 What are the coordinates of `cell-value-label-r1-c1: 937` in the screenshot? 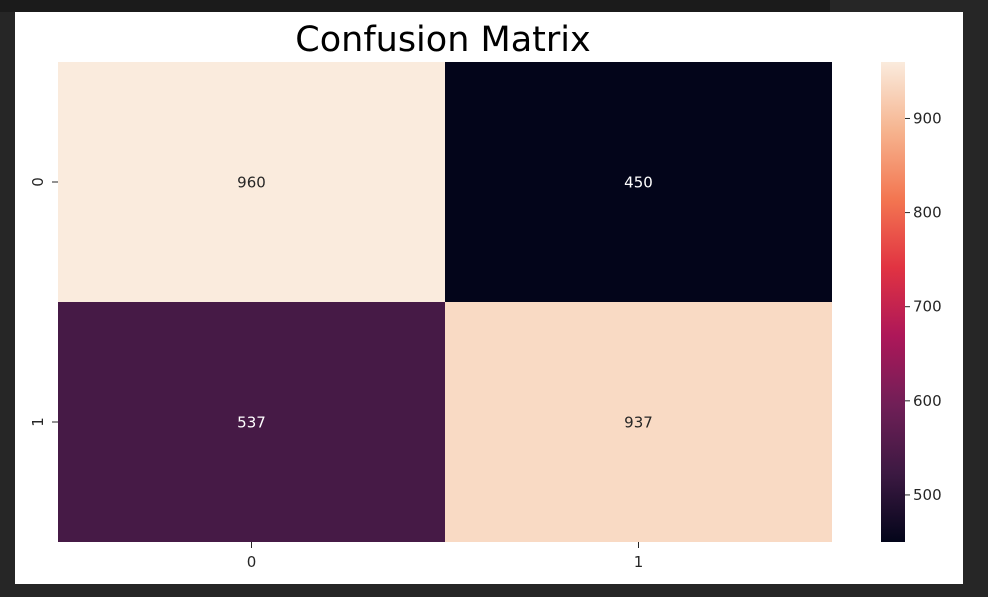 It's located at (638, 423).